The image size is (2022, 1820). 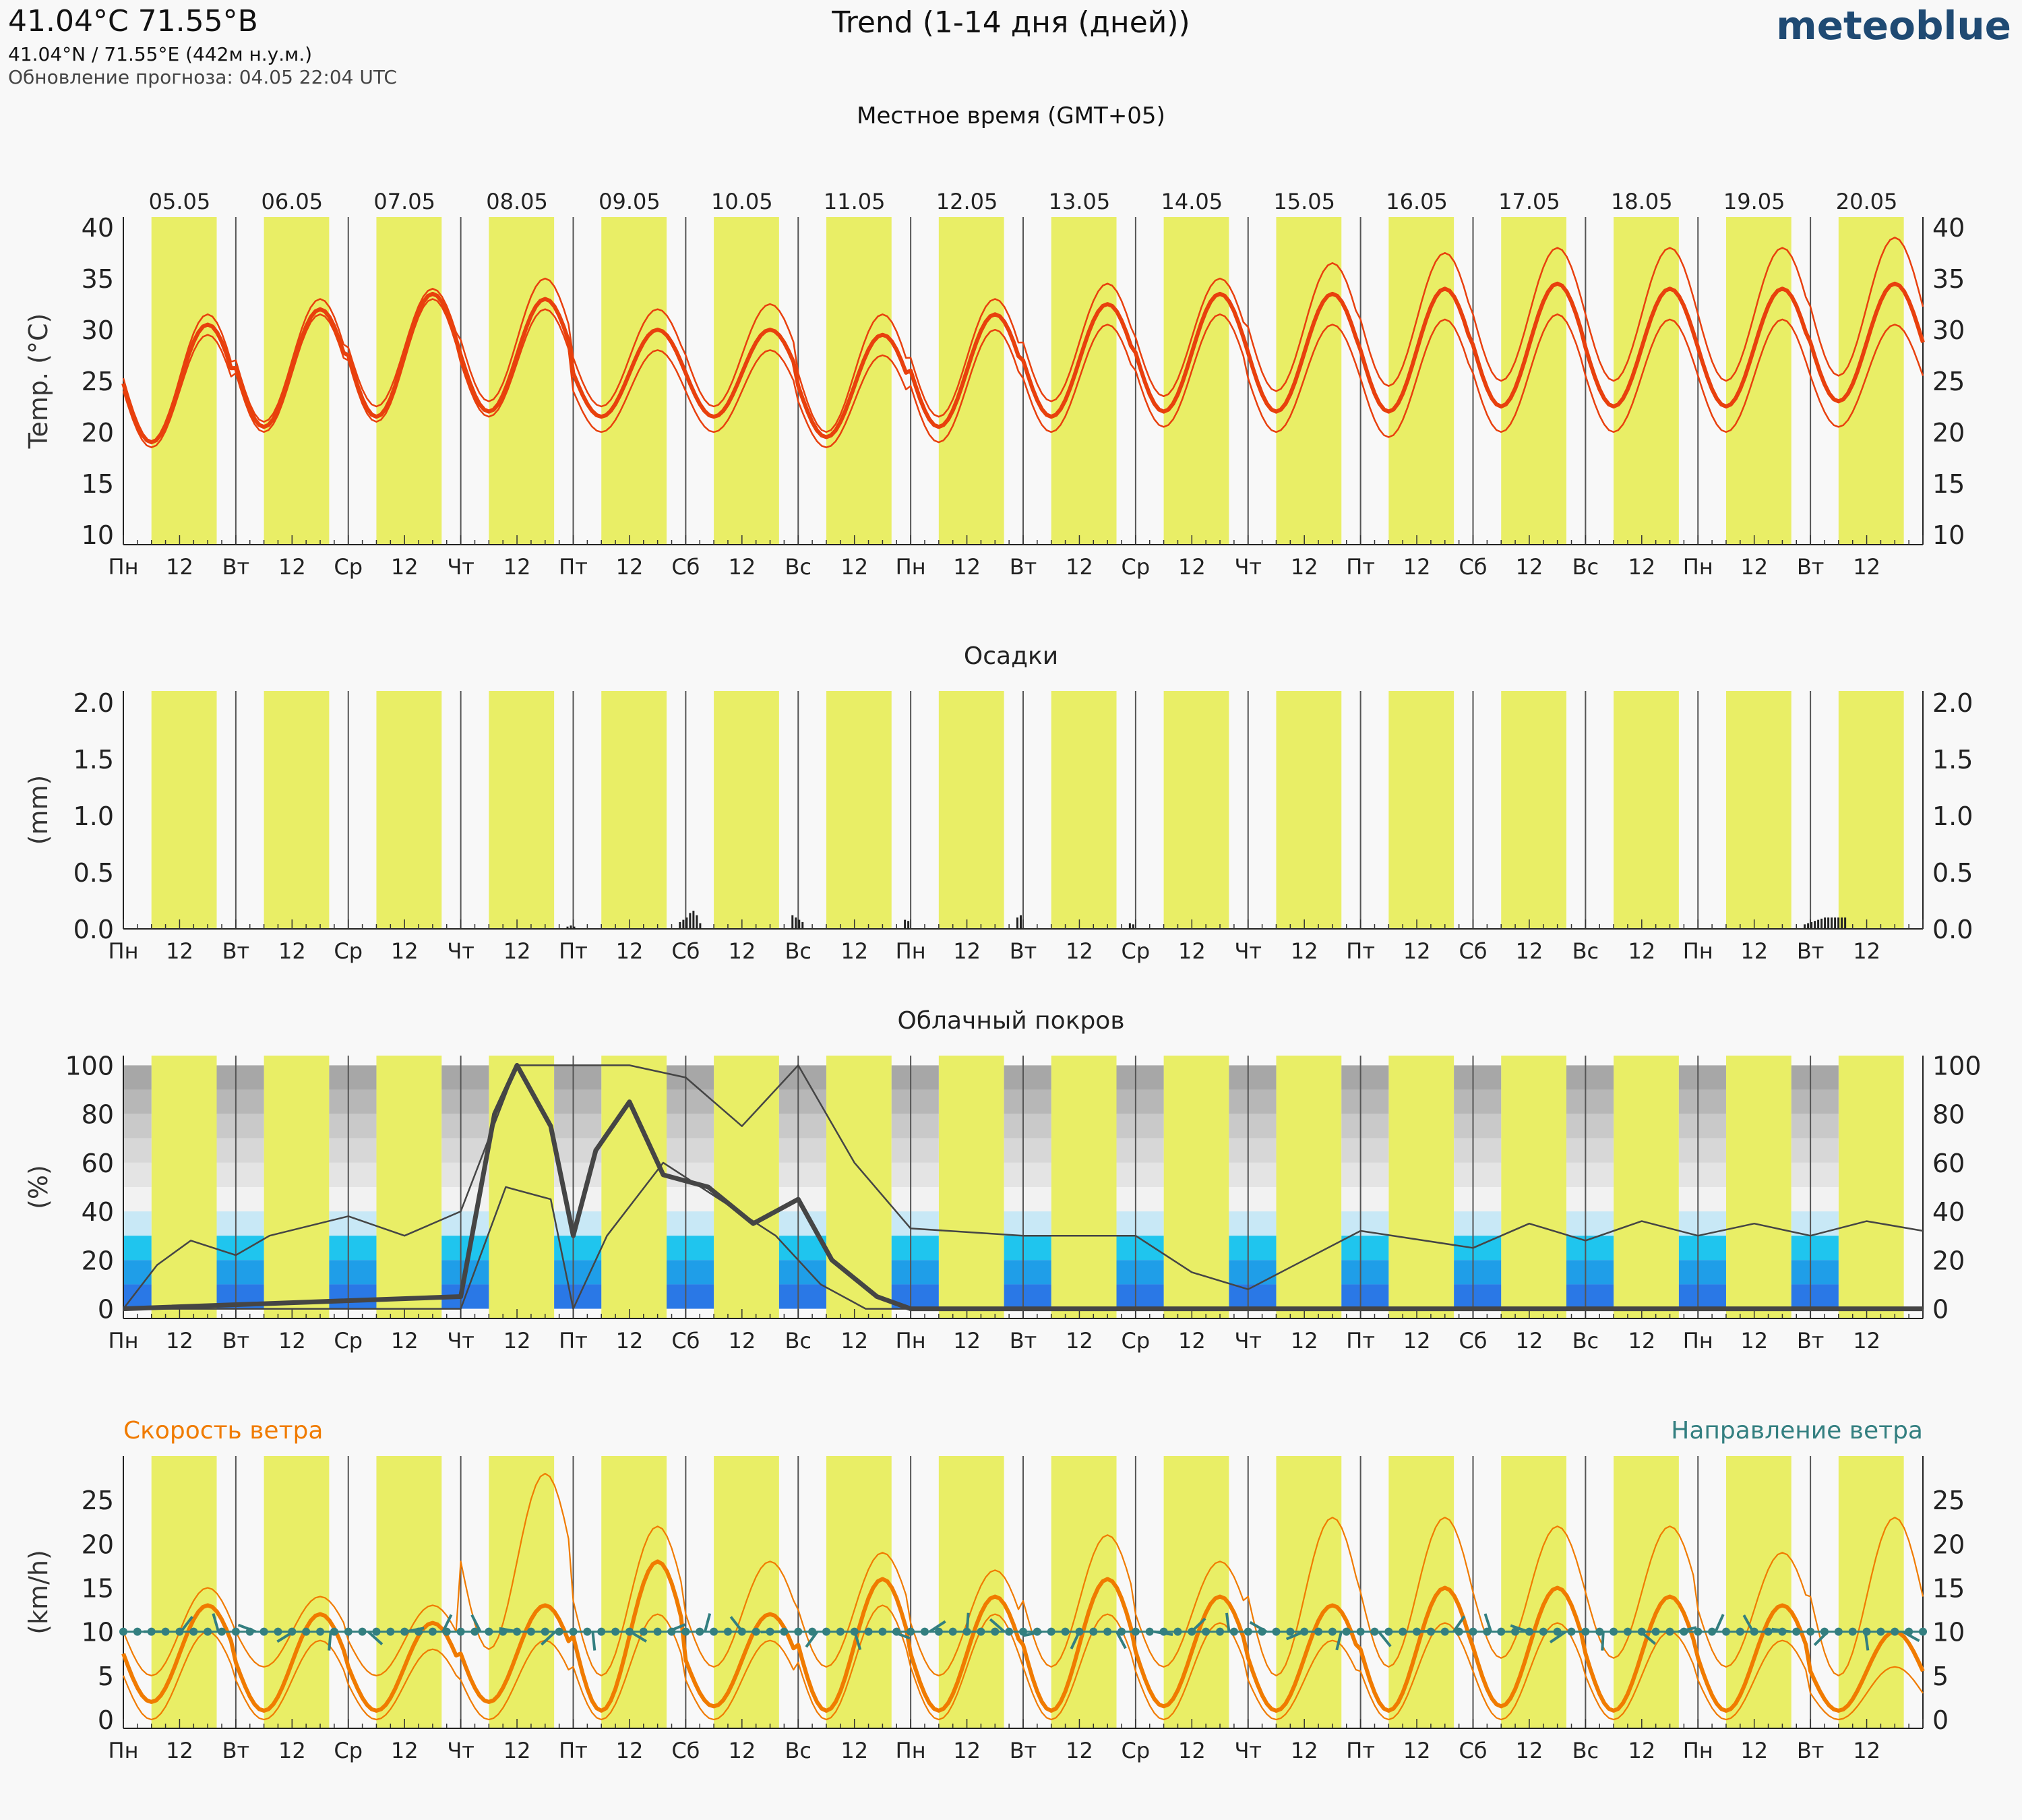 I want to click on y-tick-label: 40, so click(x=1948, y=228).